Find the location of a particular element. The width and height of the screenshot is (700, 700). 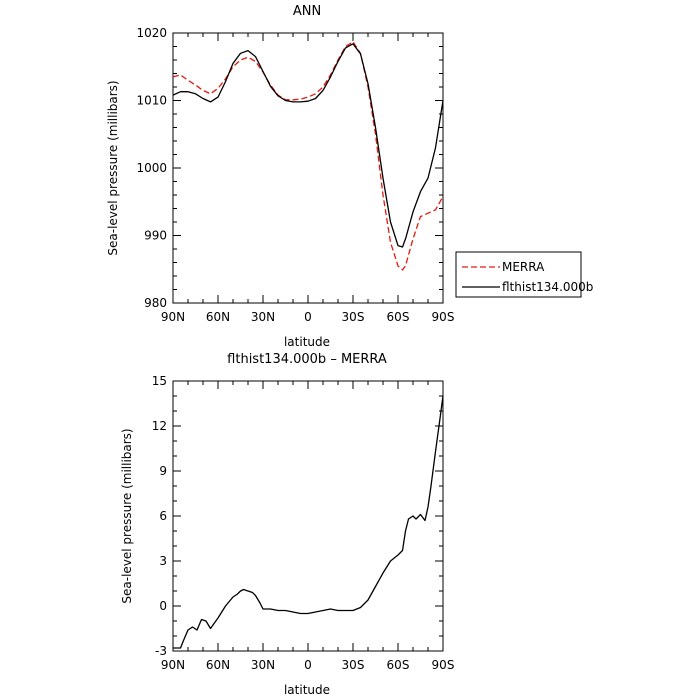

legend: MERRA flthist134.000b is located at coordinates (524, 274).